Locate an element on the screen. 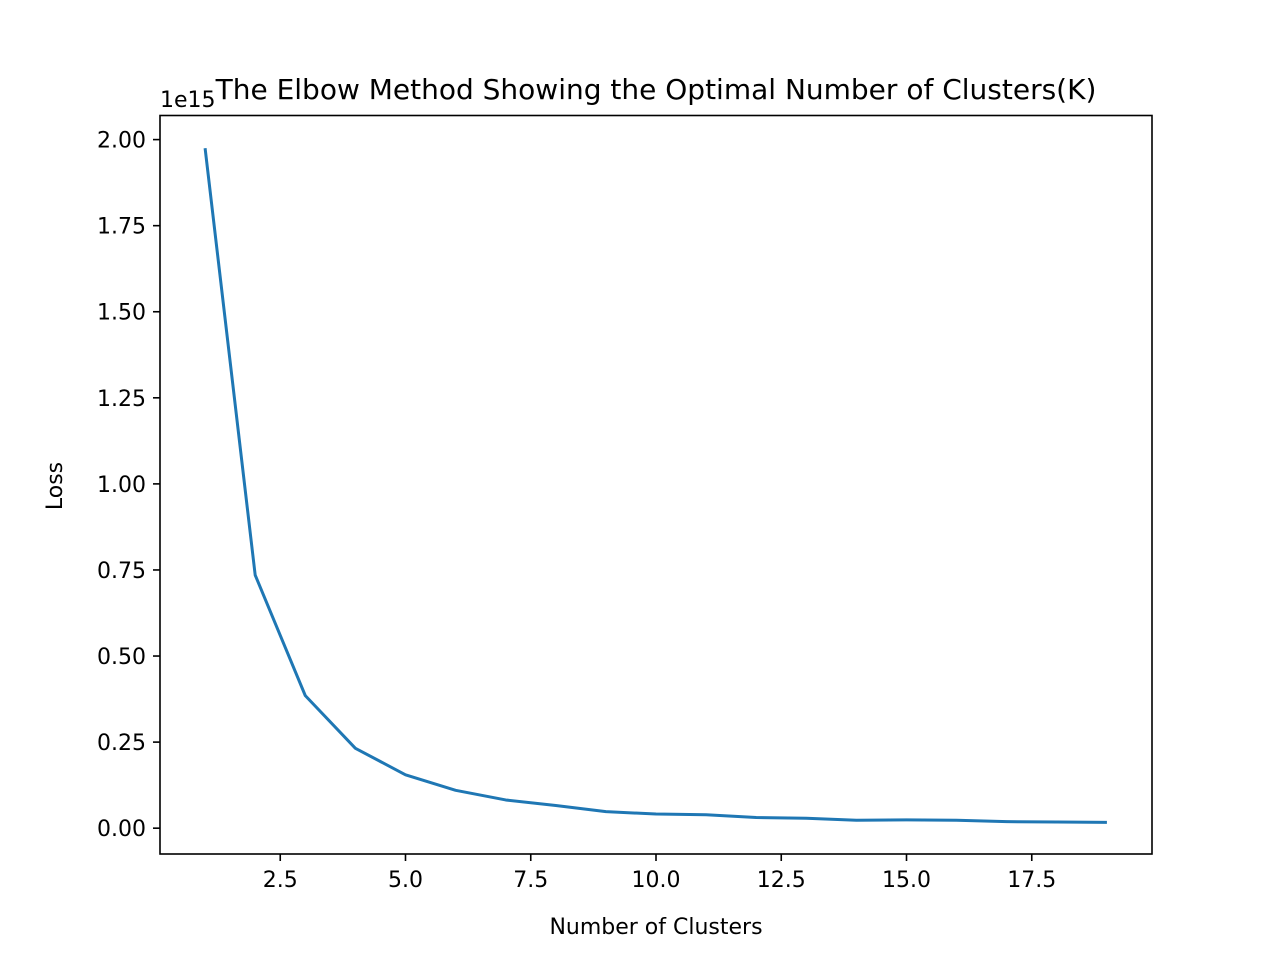 The image size is (1280, 964). y-axis-title: Loss is located at coordinates (55, 486).